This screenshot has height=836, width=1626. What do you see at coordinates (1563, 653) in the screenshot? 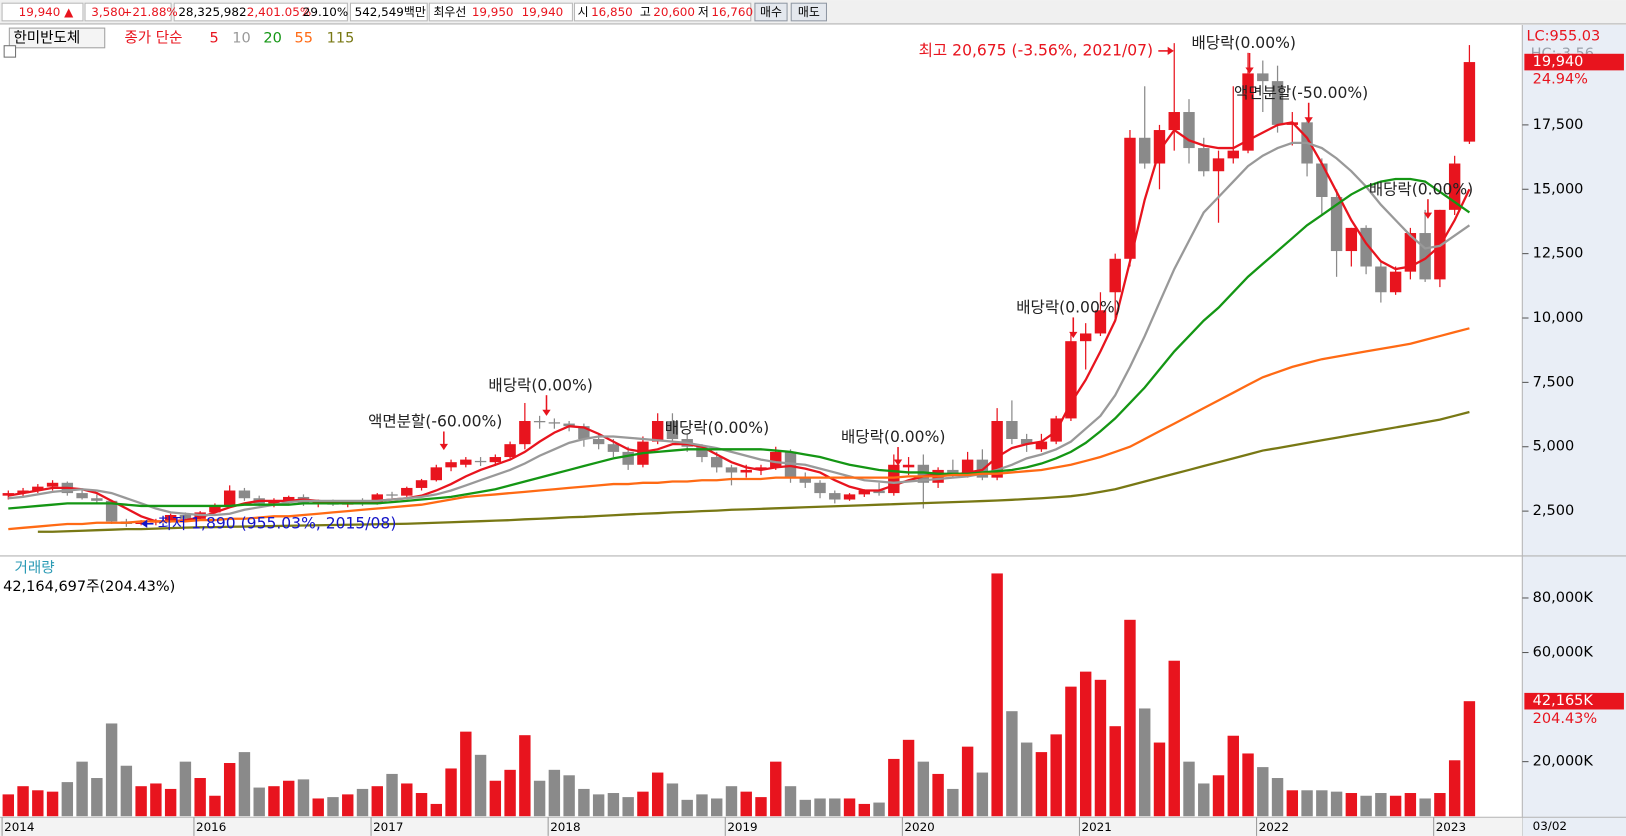
I see `y-tick-label: 60,000K` at bounding box center [1563, 653].